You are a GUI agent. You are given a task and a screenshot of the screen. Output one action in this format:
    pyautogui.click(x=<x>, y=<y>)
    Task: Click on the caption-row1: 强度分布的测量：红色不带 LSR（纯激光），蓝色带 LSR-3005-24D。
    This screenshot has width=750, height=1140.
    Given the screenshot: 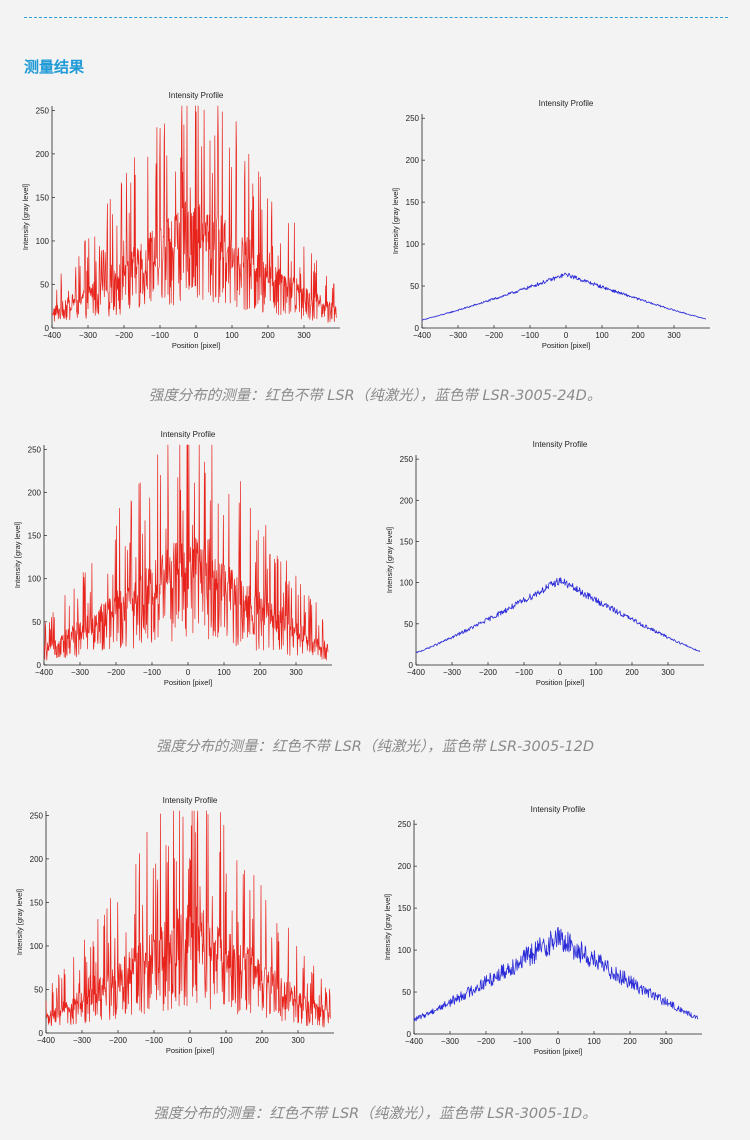 What is the action you would take?
    pyautogui.click(x=375, y=396)
    